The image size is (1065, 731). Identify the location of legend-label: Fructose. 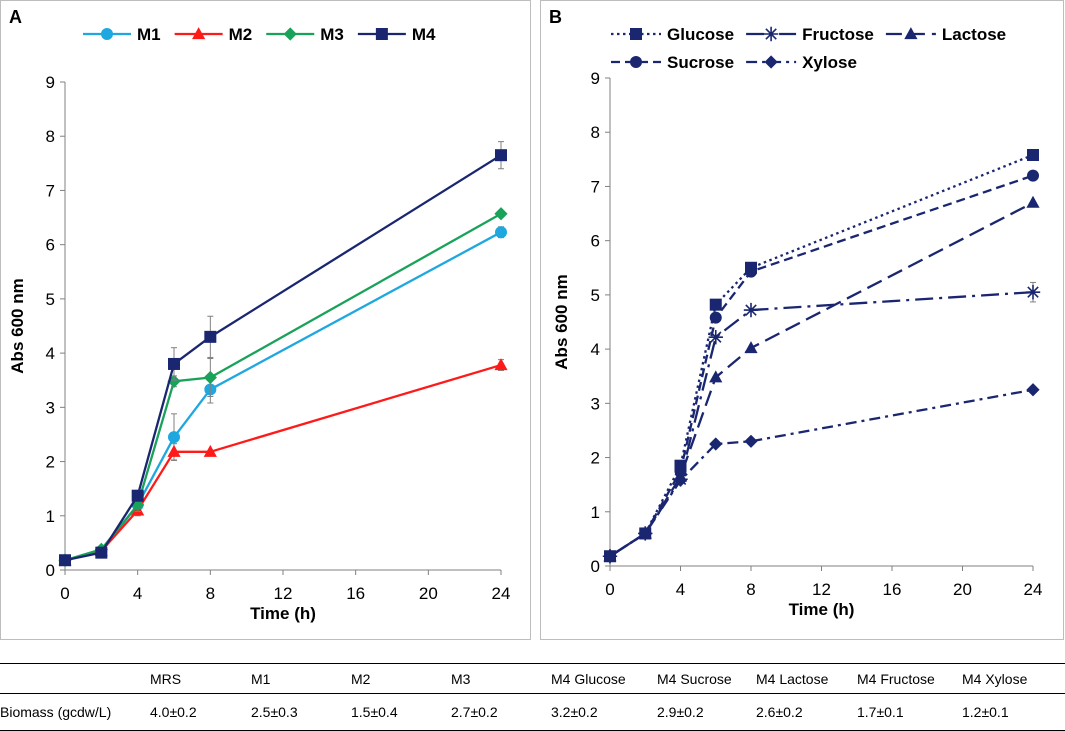
(838, 34).